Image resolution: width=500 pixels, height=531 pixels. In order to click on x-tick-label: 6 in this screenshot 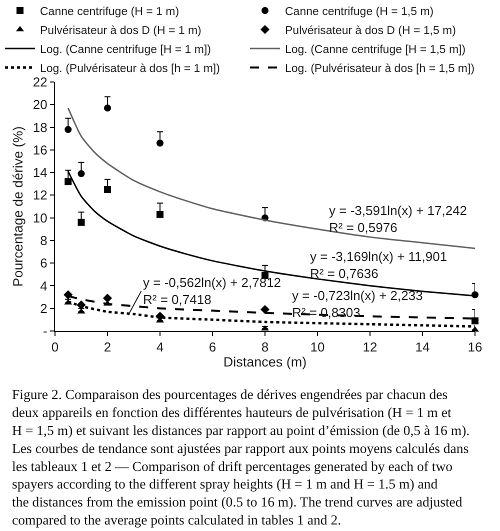, I will do `click(212, 347)`.